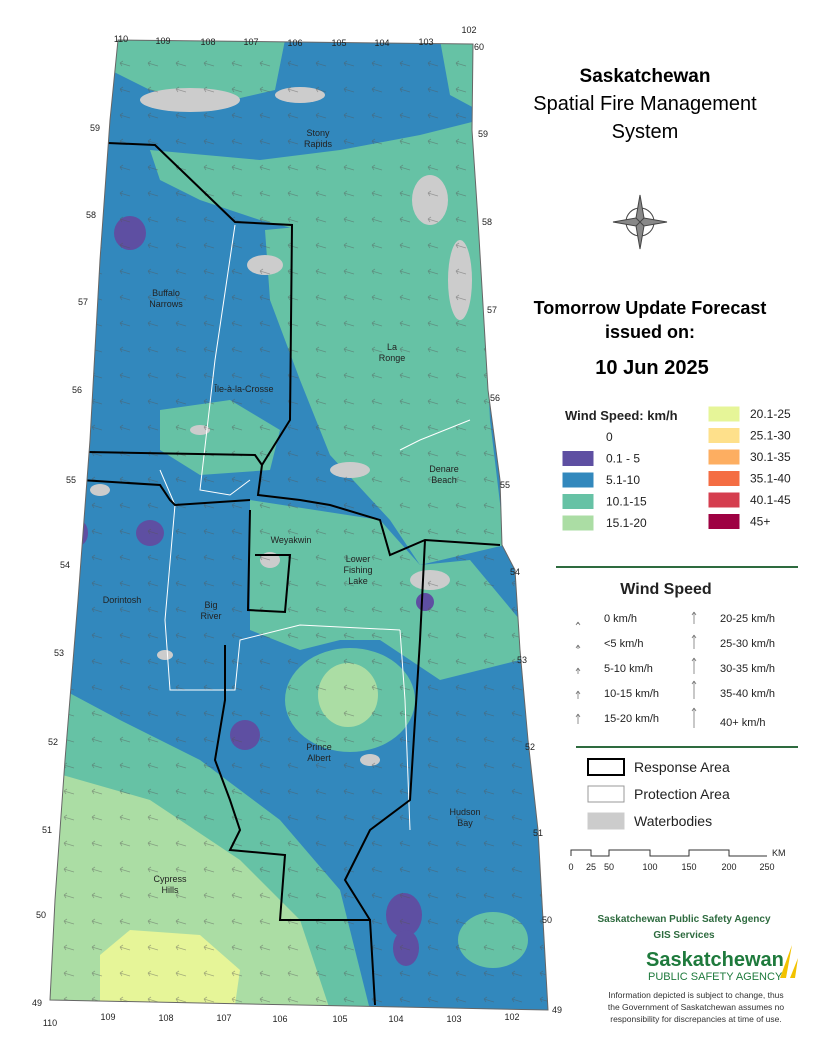  Describe the element at coordinates (626, 502) in the screenshot. I see `legend-label: 10.1-15` at that location.